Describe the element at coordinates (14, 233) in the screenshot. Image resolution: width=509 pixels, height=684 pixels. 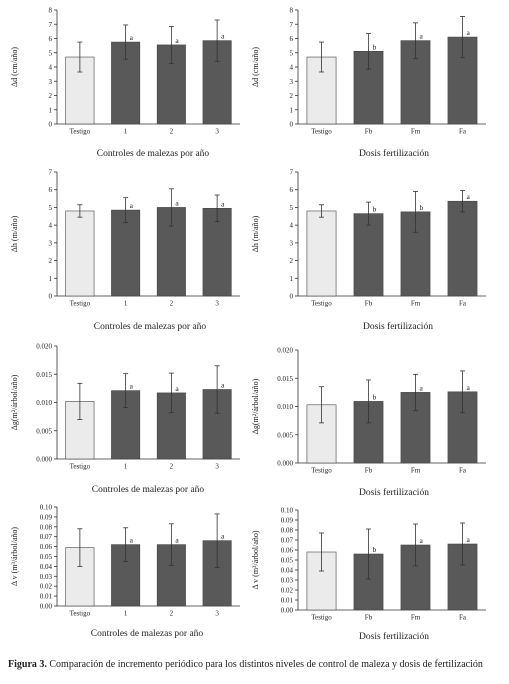
I see `y-axis-label: Δh (m/año)` at that location.